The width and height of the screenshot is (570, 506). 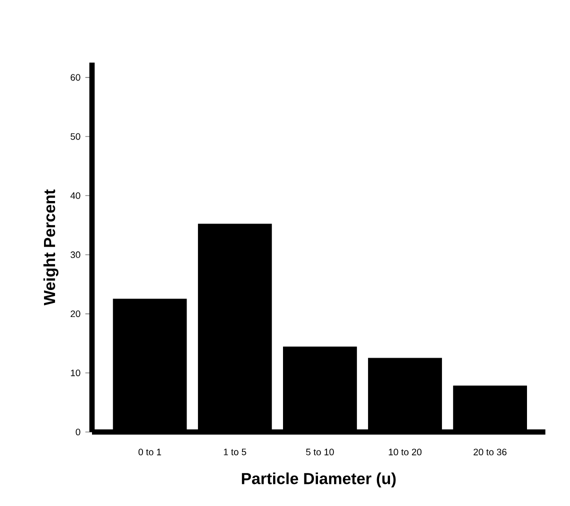 I want to click on y-tick-label: 50, so click(x=75, y=136).